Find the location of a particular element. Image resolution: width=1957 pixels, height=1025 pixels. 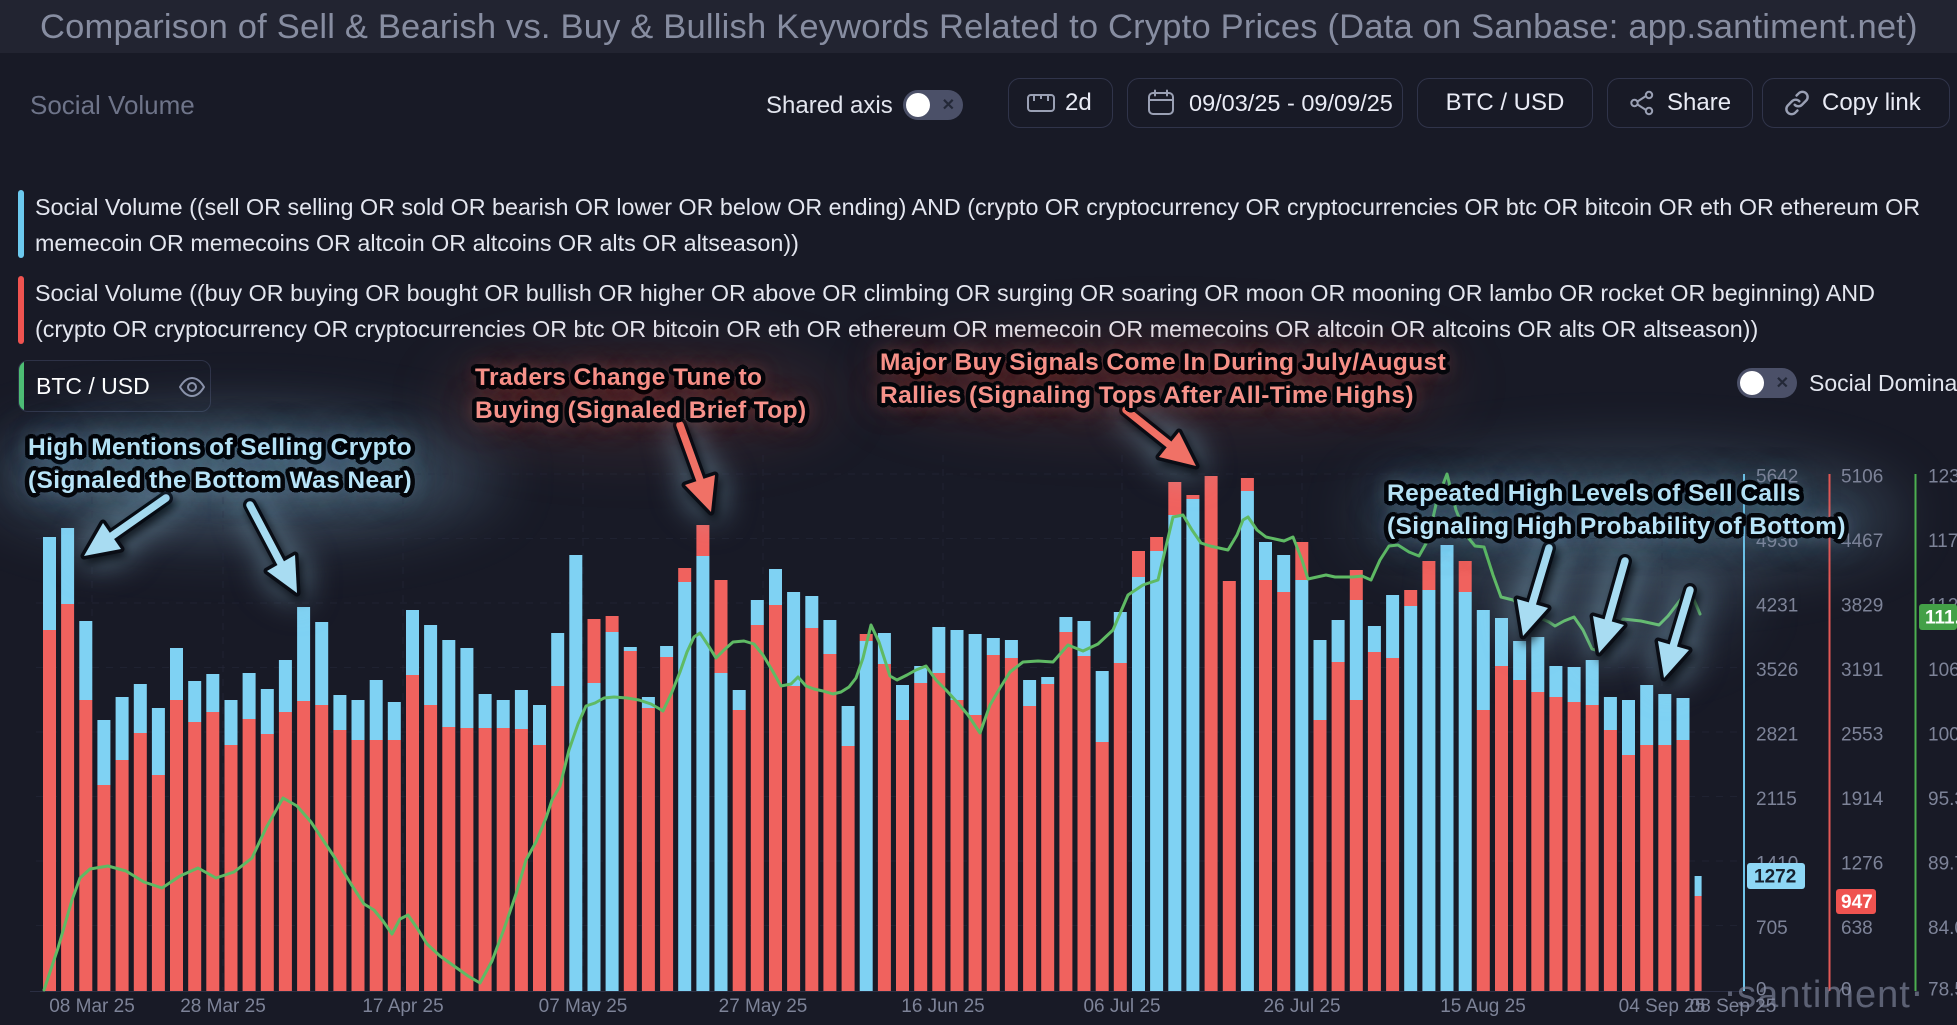

svg-text: 4231 is located at coordinates (1777, 606).